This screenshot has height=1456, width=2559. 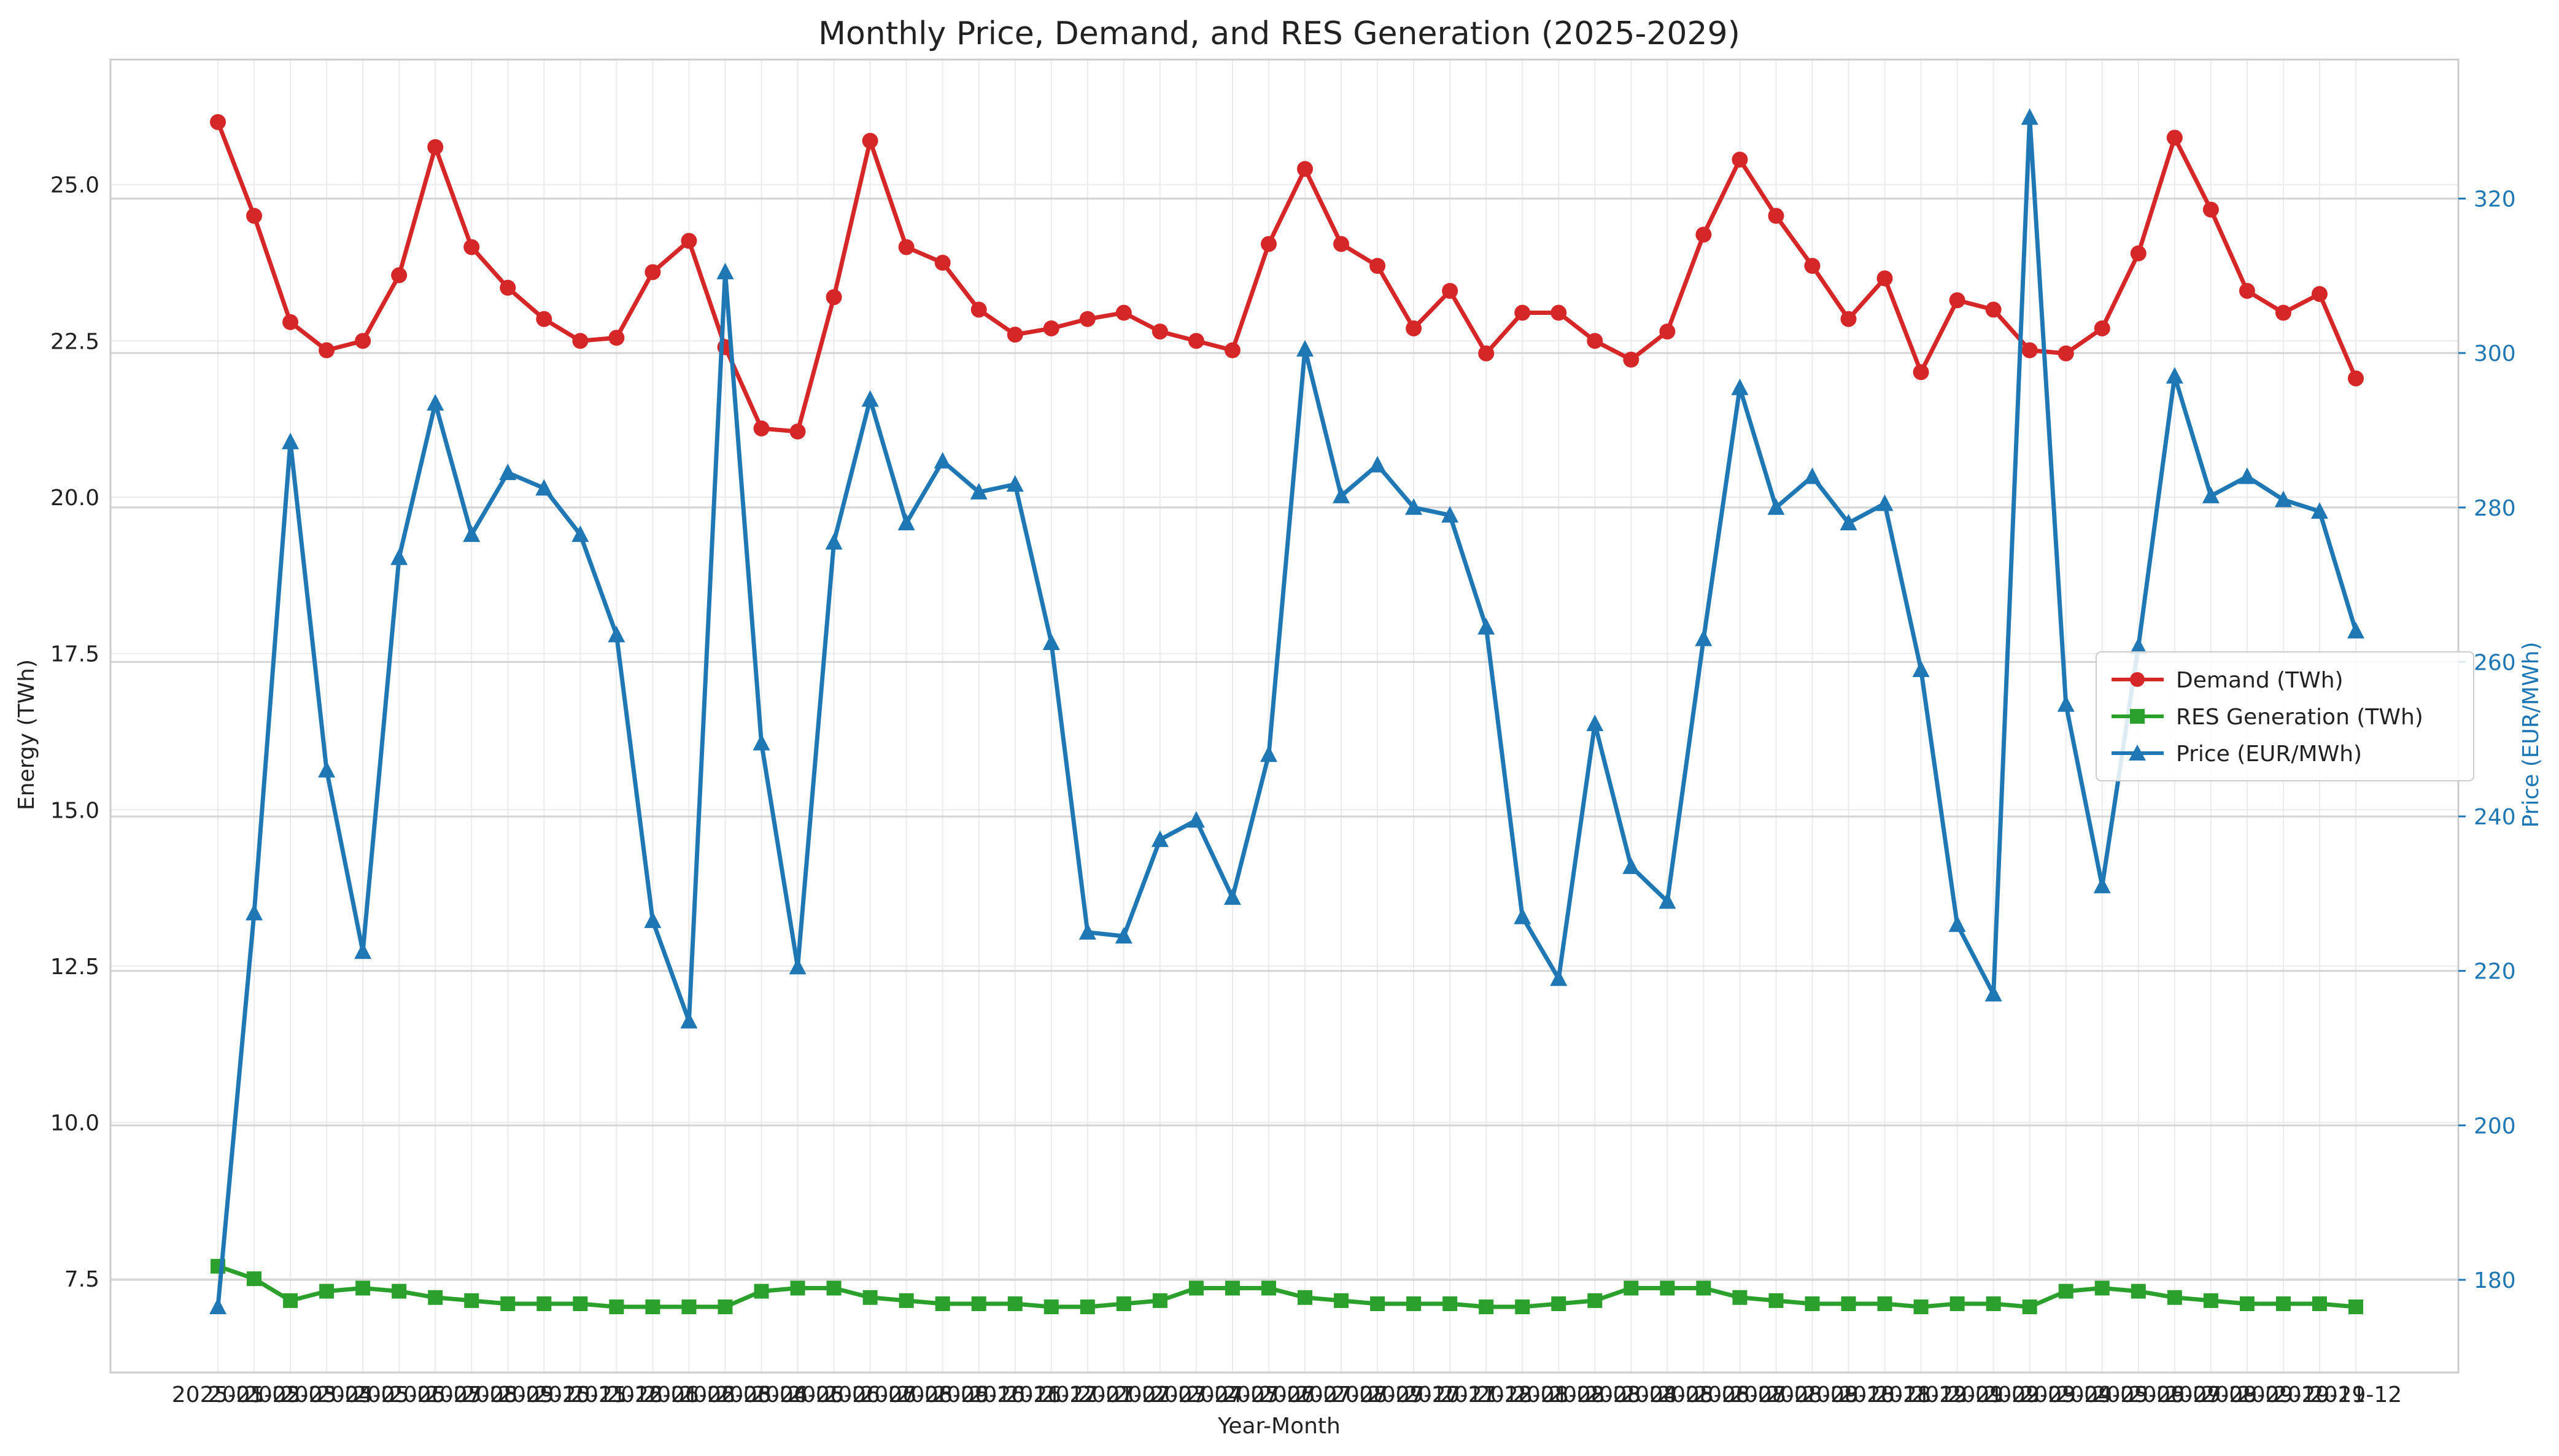 What do you see at coordinates (26, 734) in the screenshot?
I see `y-axis-label-left: Energy (TWh)` at bounding box center [26, 734].